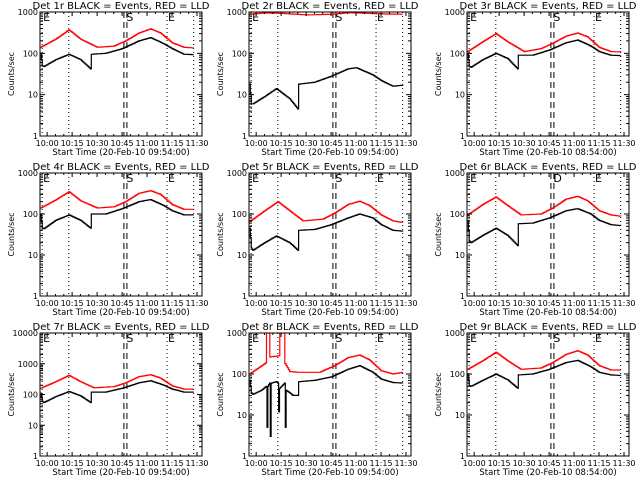  Describe the element at coordinates (330, 167) in the screenshot. I see `panel-title: Det 5r BLACK = Events, RED = LLD` at that location.